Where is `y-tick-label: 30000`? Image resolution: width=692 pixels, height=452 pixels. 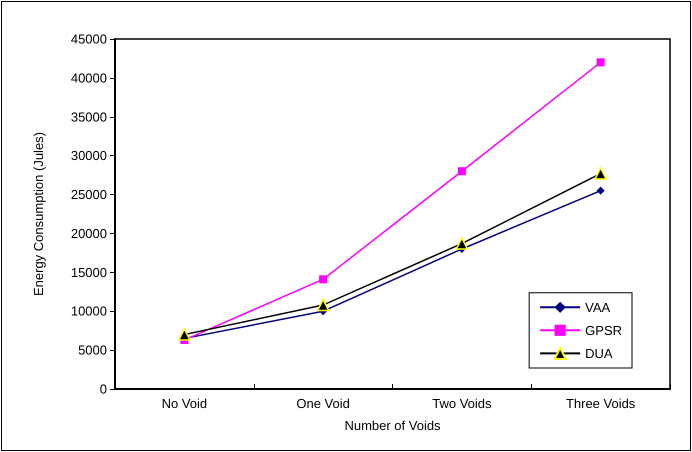 y-tick-label: 30000 is located at coordinates (88, 156).